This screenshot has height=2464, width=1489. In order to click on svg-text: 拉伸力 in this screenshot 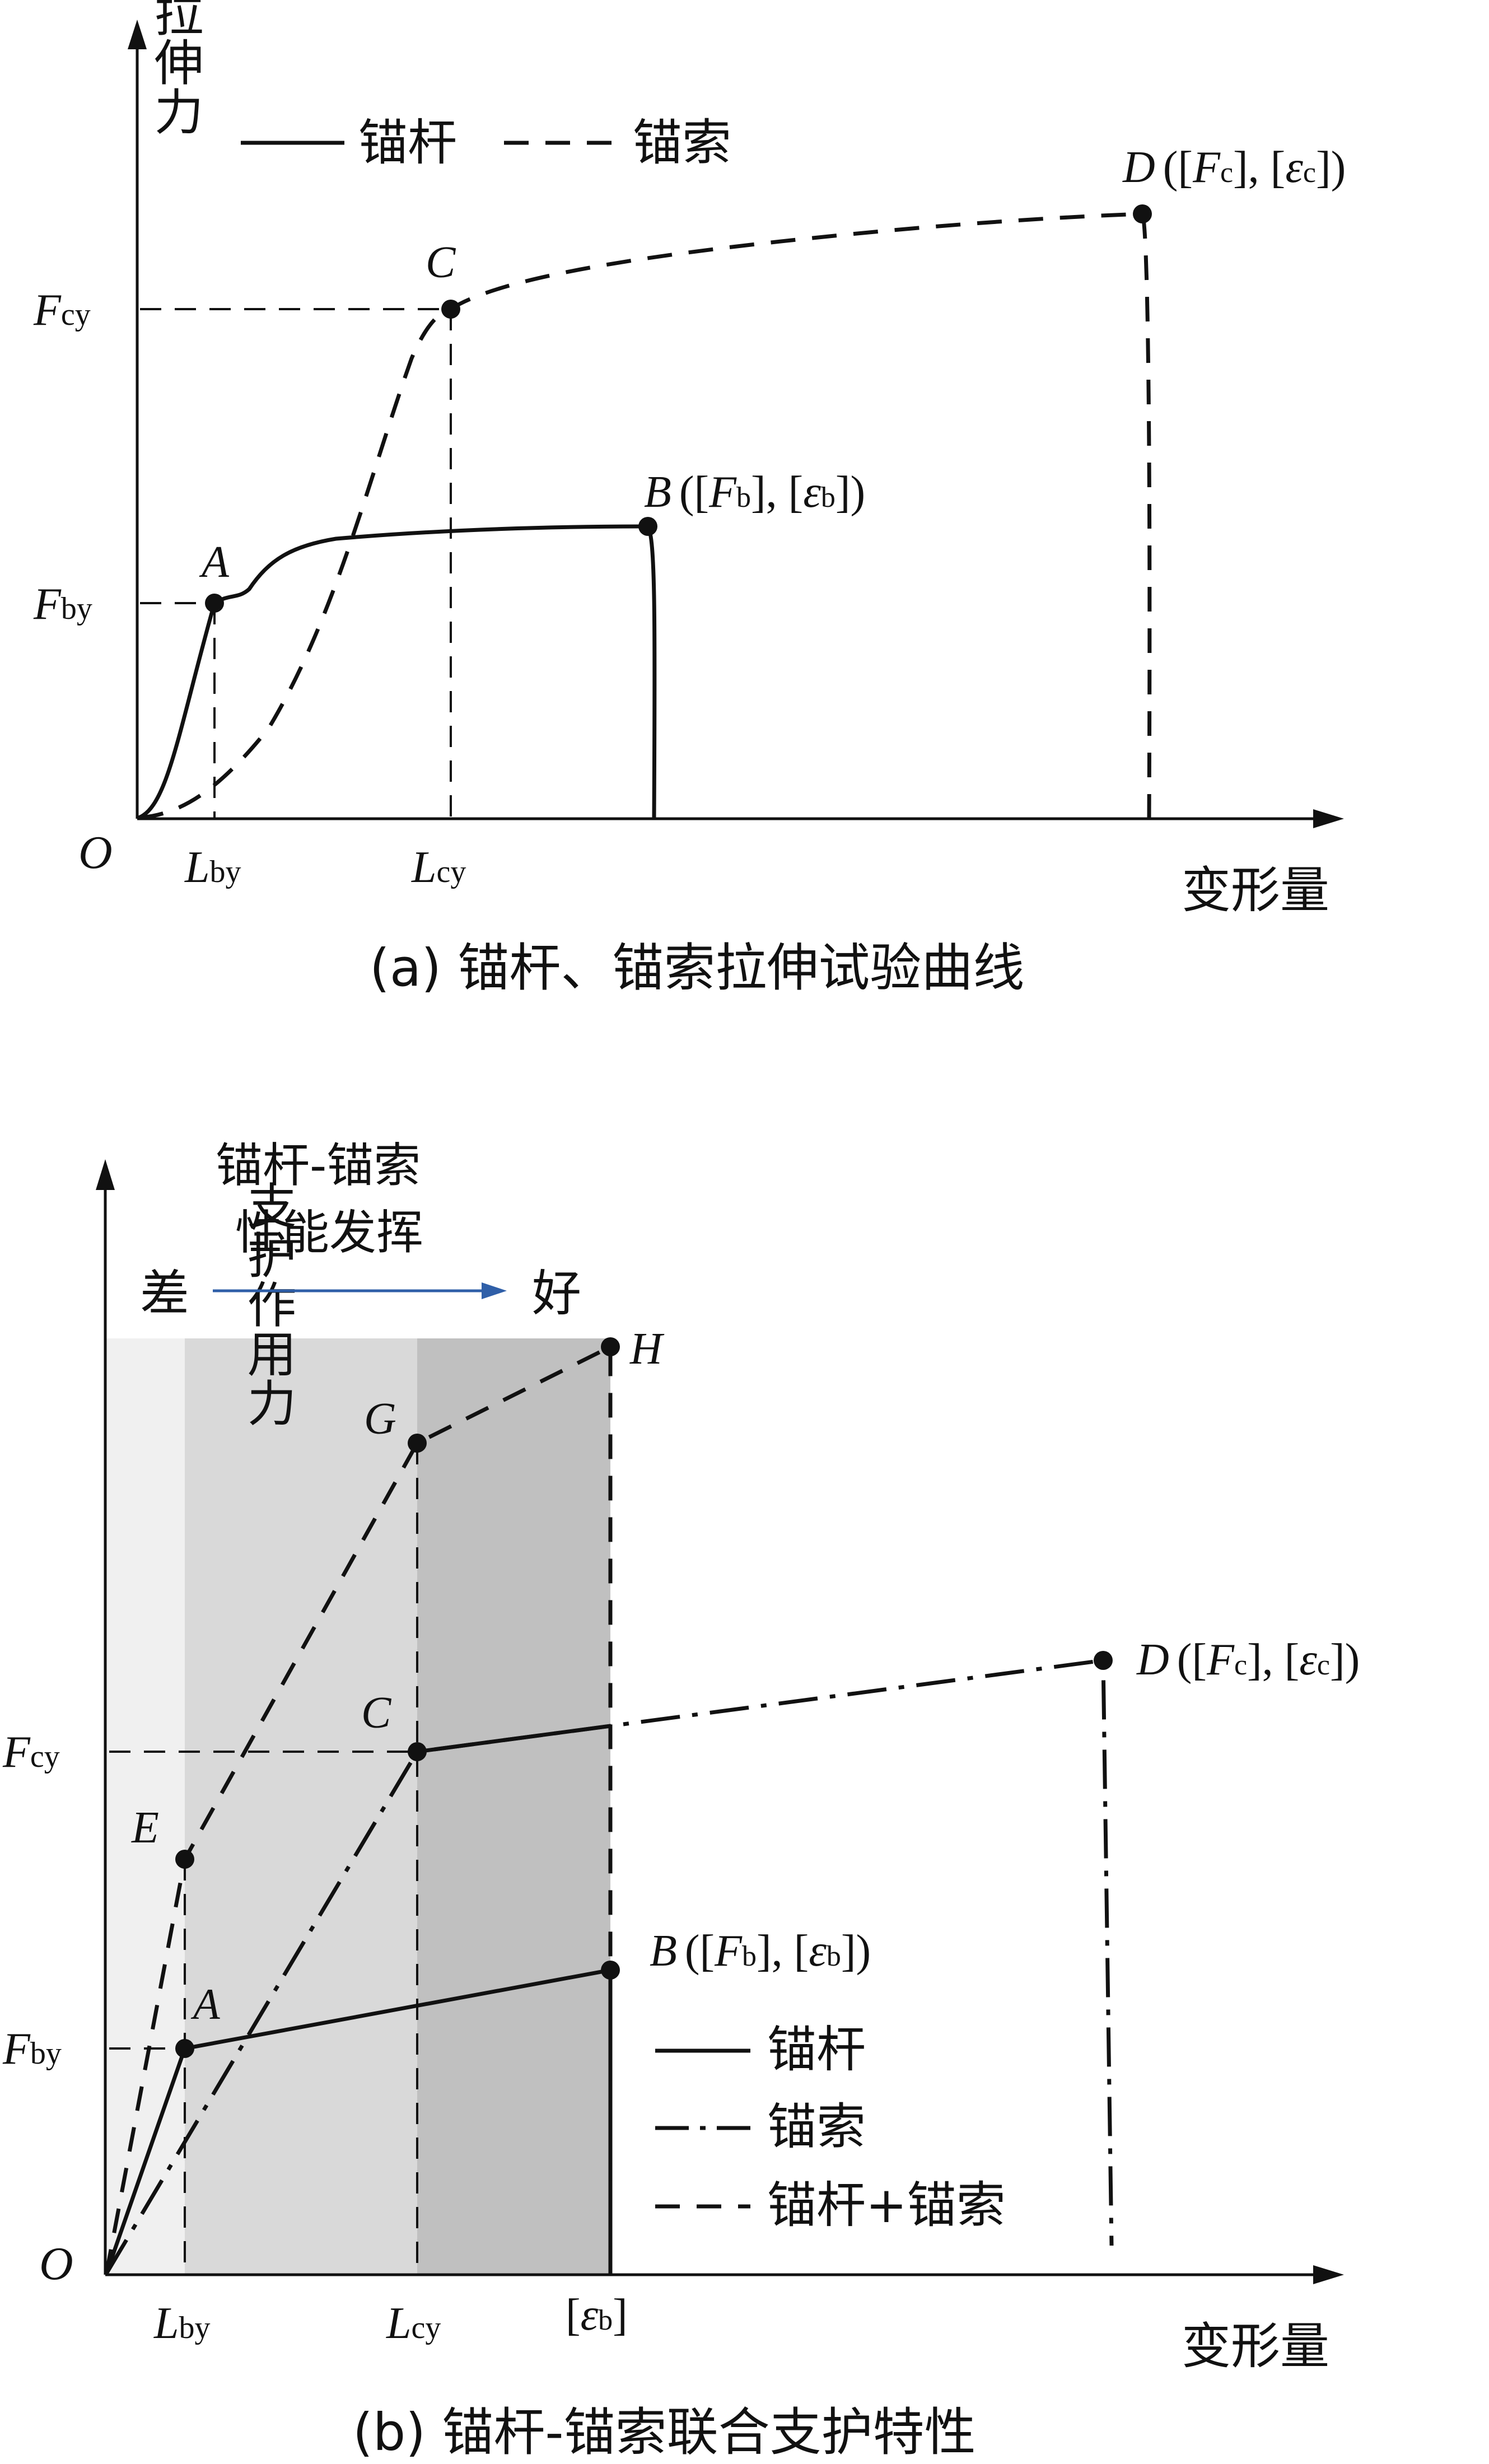, I will do `click(130, 67)`.